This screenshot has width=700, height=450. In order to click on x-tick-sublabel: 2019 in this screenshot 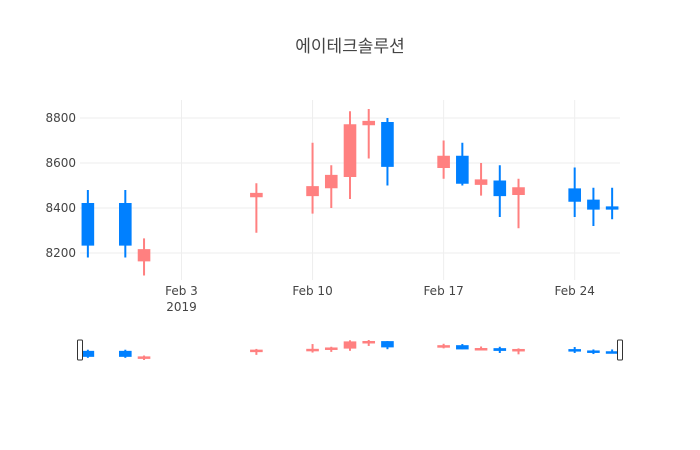, I will do `click(181, 307)`.